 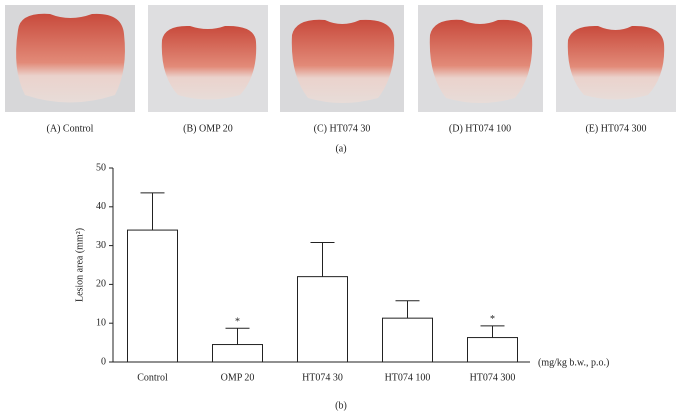 What do you see at coordinates (103, 361) in the screenshot?
I see `y-tick-label: 0` at bounding box center [103, 361].